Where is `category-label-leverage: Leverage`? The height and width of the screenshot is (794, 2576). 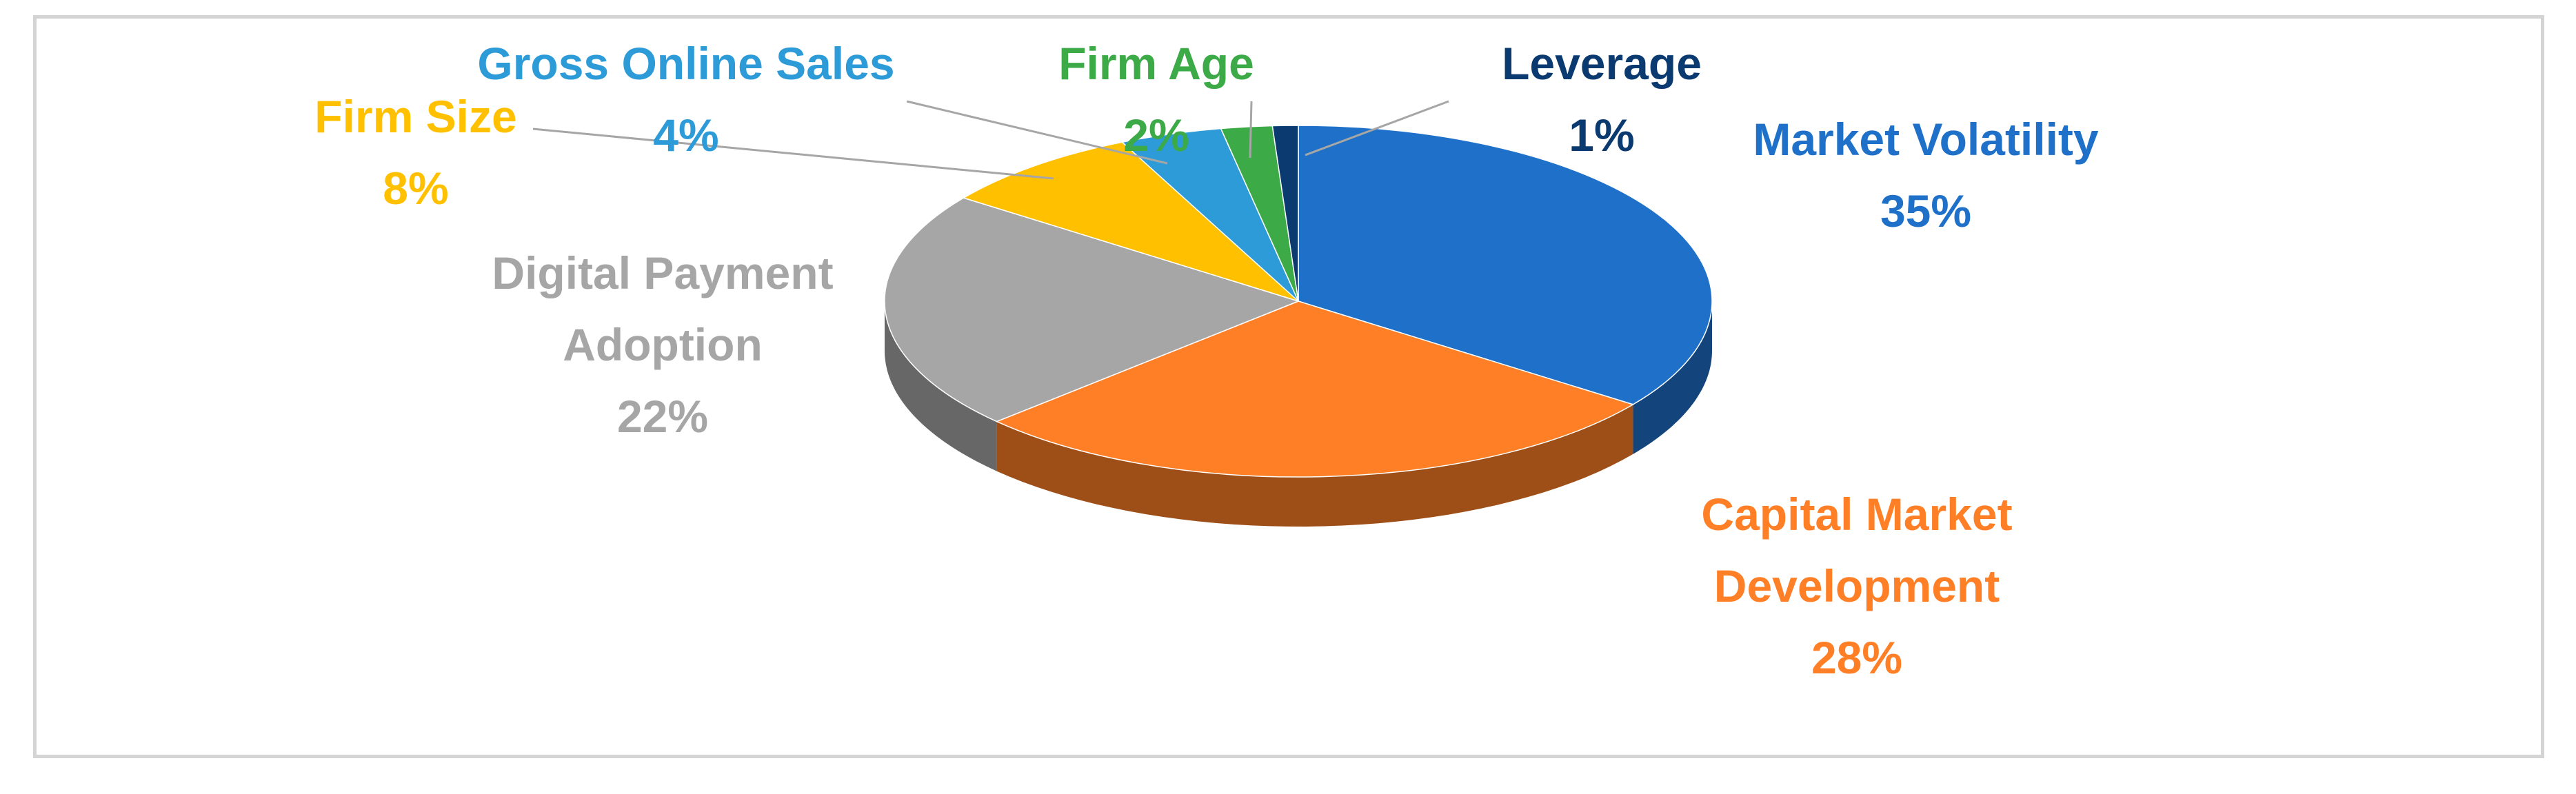
category-label-leverage: Leverage is located at coordinates (1602, 63).